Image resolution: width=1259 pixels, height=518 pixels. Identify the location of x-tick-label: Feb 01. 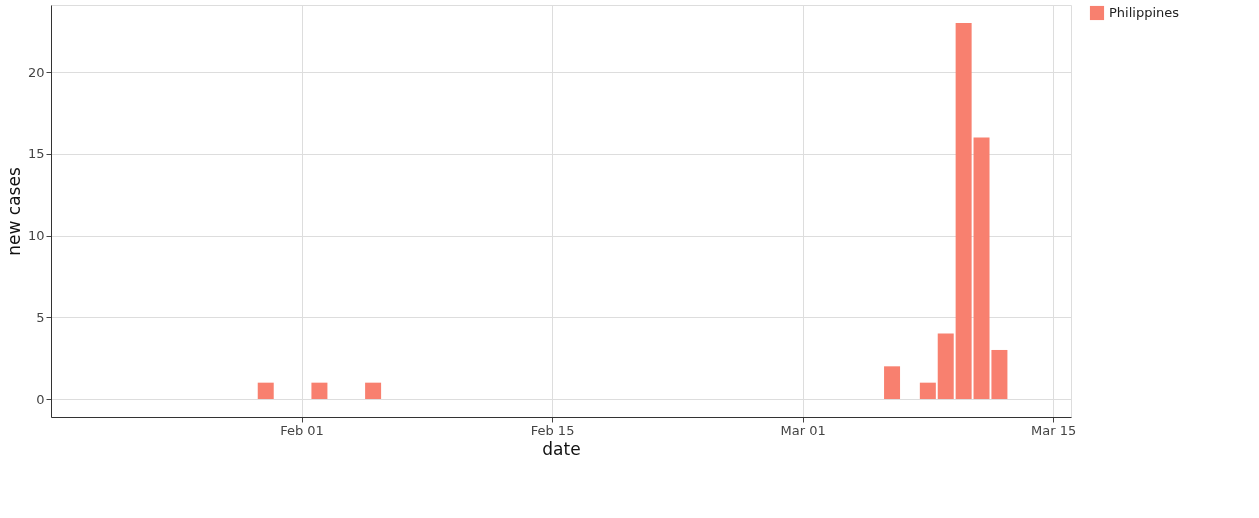
(302, 430).